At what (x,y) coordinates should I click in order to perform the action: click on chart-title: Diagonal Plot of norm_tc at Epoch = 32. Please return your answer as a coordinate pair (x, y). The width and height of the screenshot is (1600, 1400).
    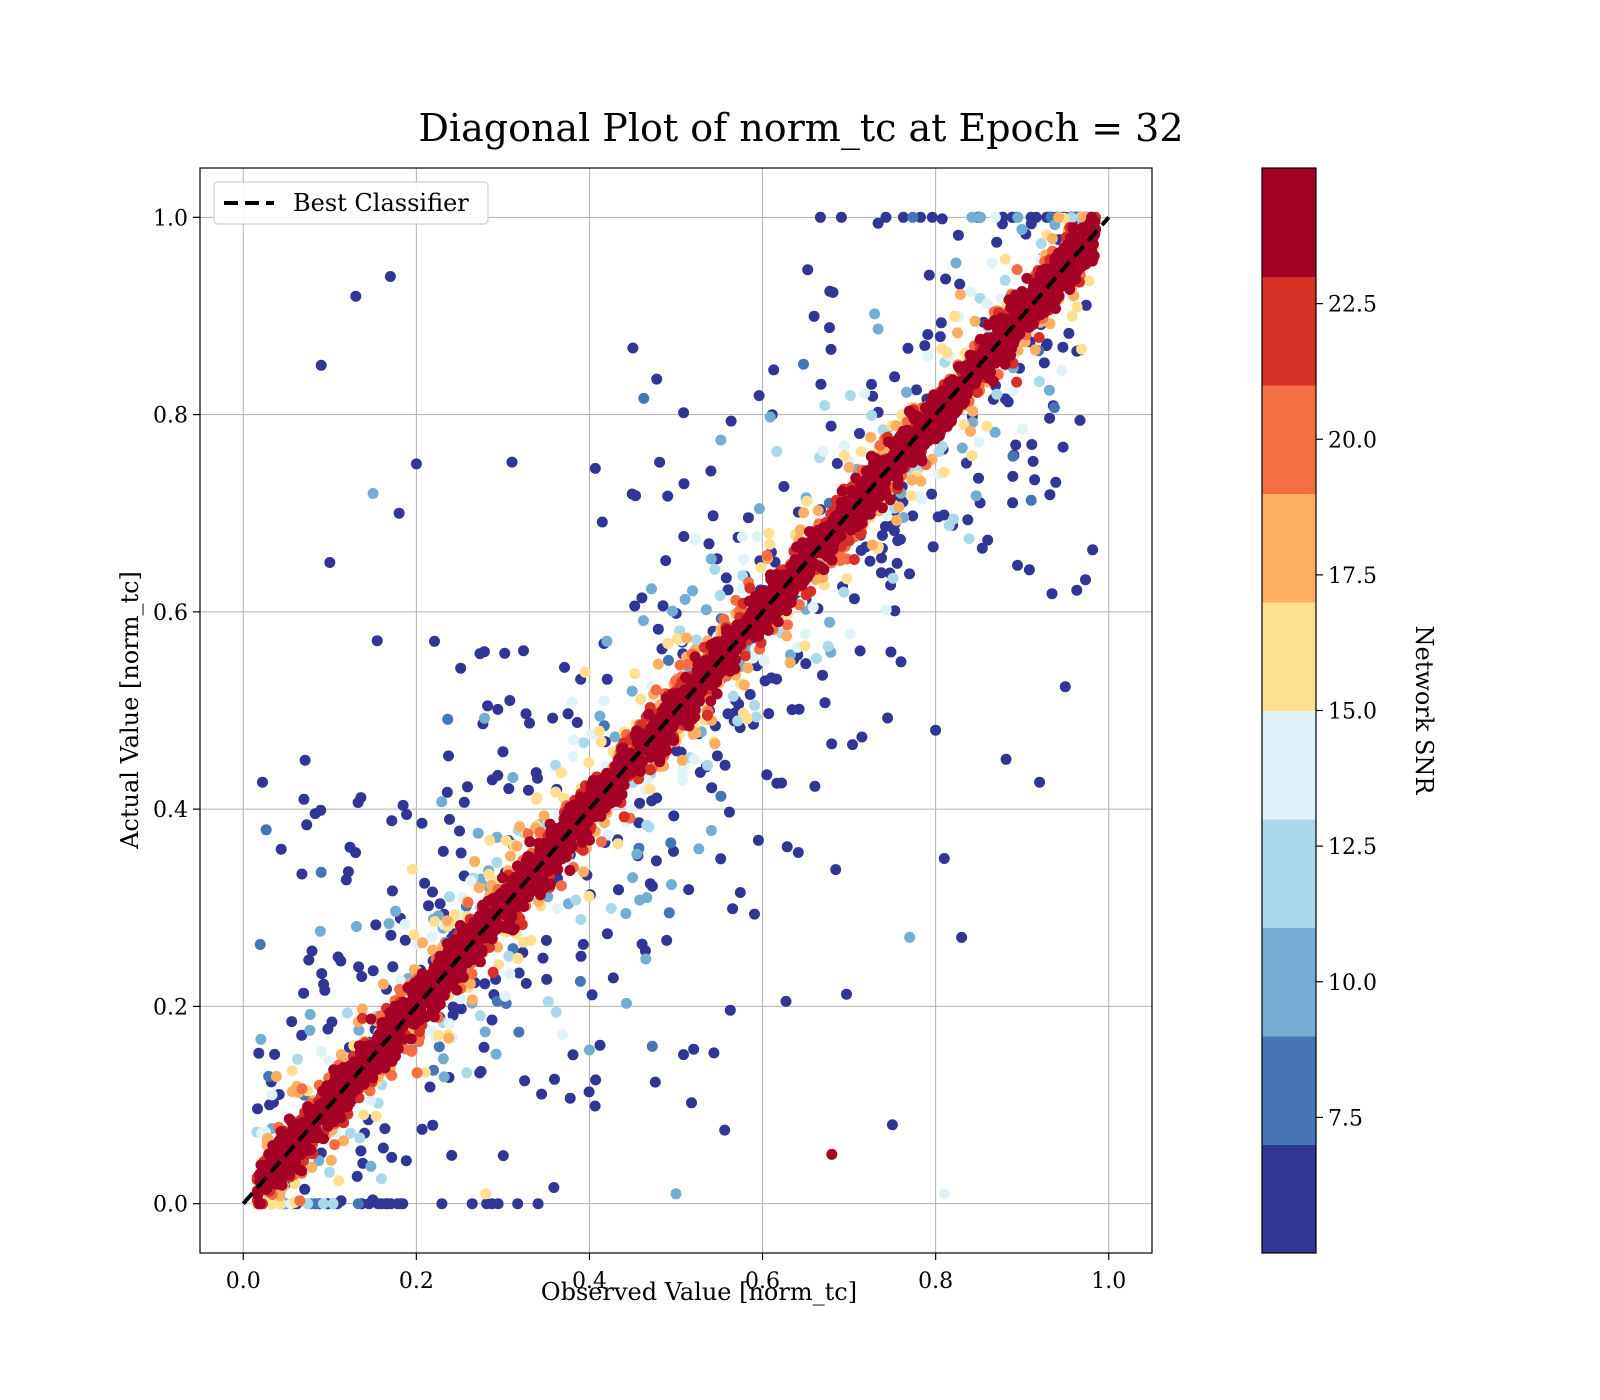
    Looking at the image, I should click on (800, 128).